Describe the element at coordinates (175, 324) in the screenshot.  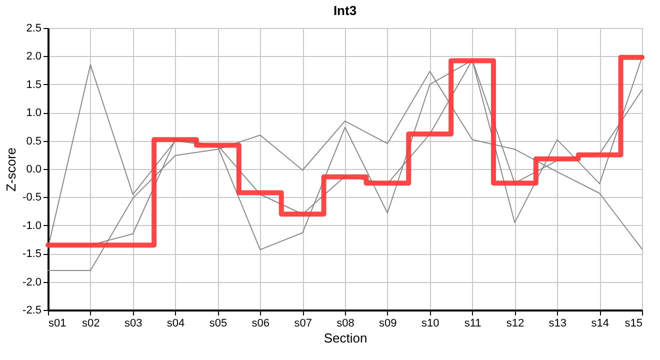
I see `x-tick-label: s04` at that location.